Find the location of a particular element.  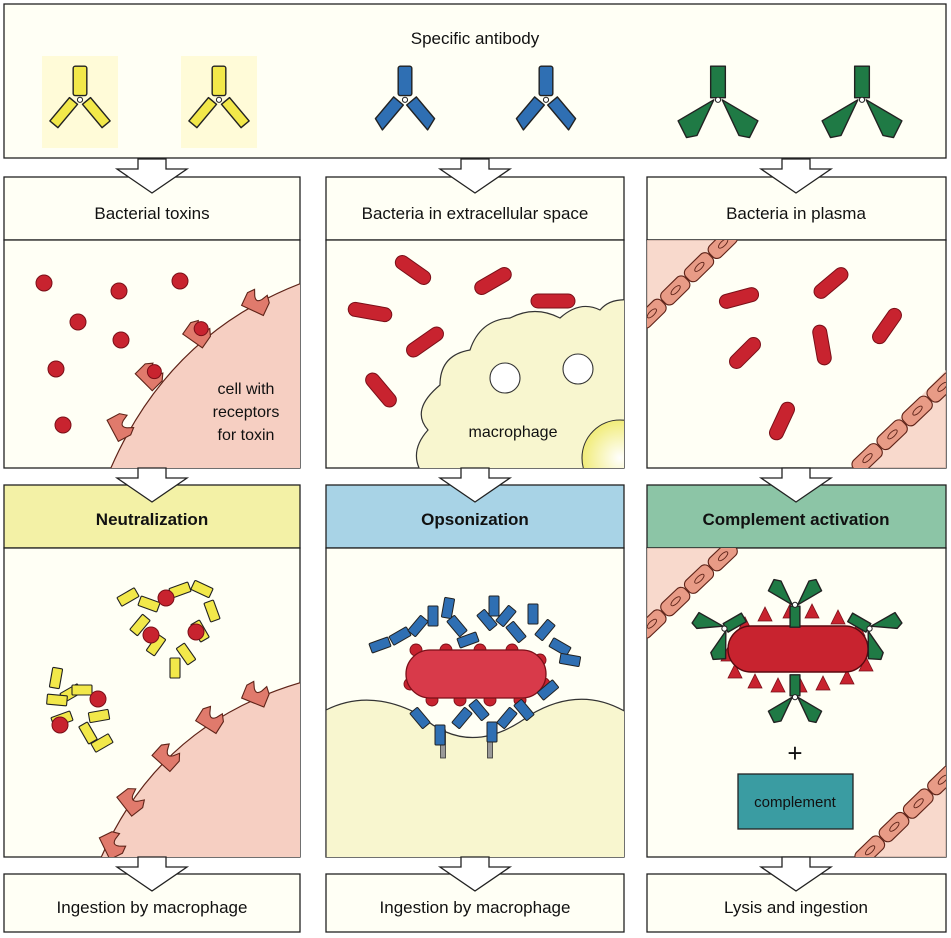

plus-sign: + is located at coordinates (794, 753).